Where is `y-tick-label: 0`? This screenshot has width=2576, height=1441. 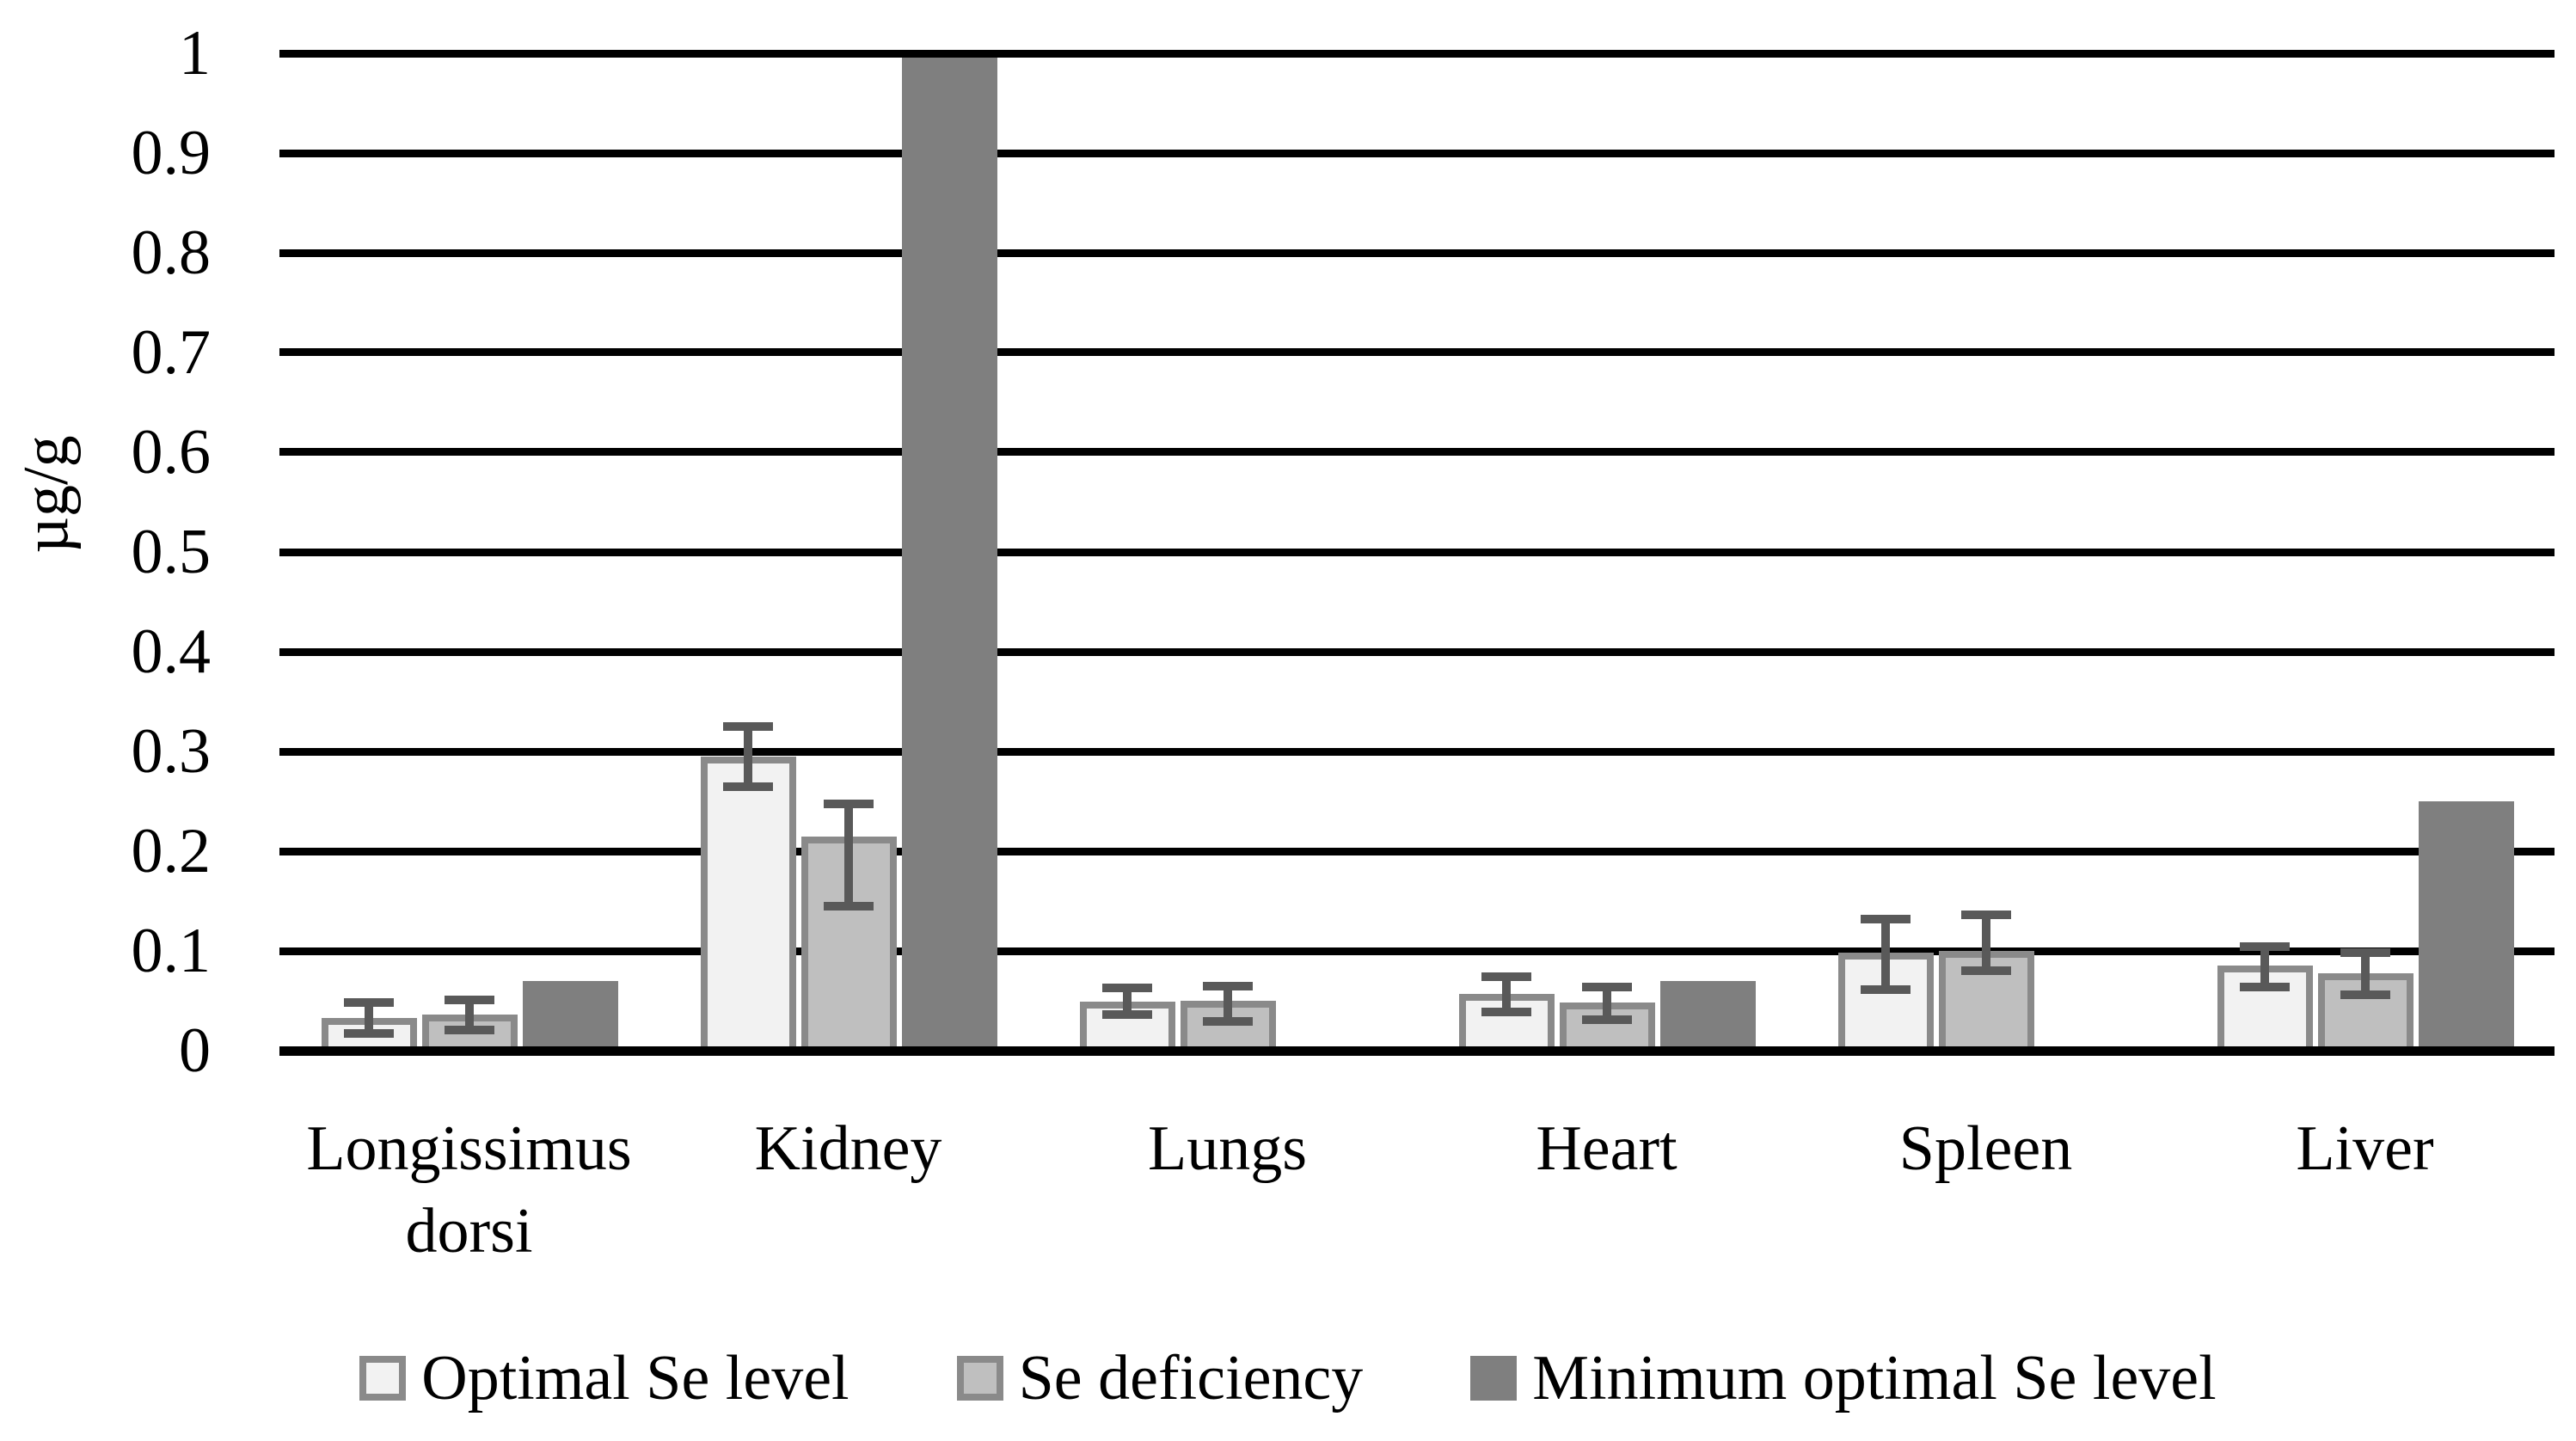 y-tick-label: 0 is located at coordinates (195, 1050).